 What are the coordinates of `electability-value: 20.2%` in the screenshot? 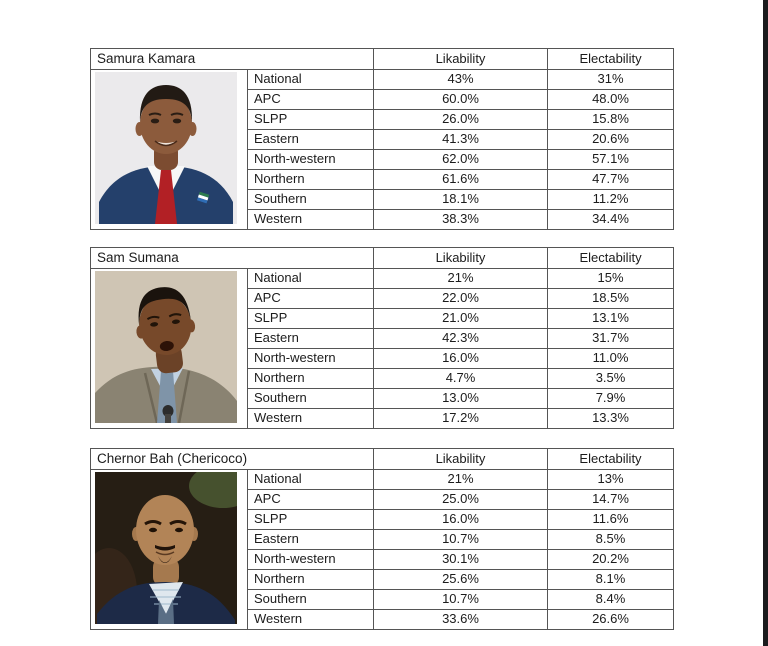 It's located at (610, 559).